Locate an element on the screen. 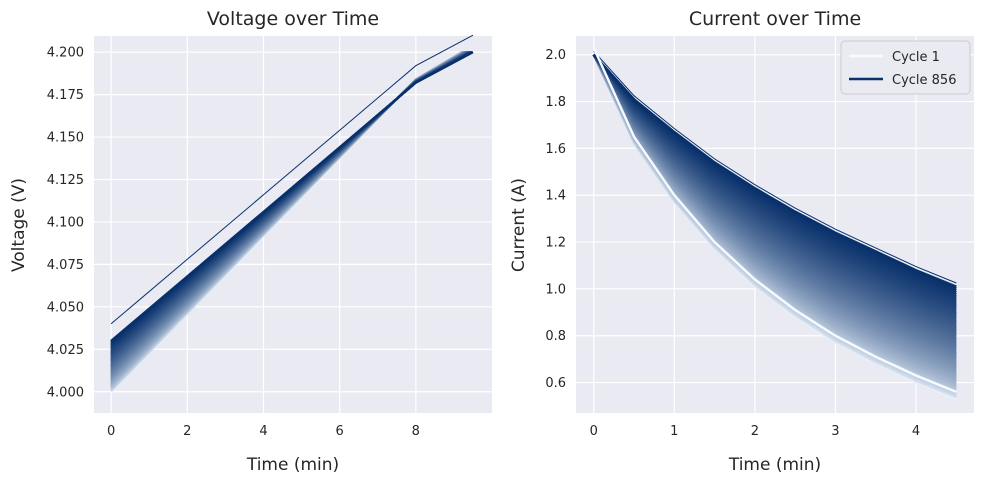 Image resolution: width=984 pixels, height=484 pixels. legend-box is located at coordinates (905, 67).